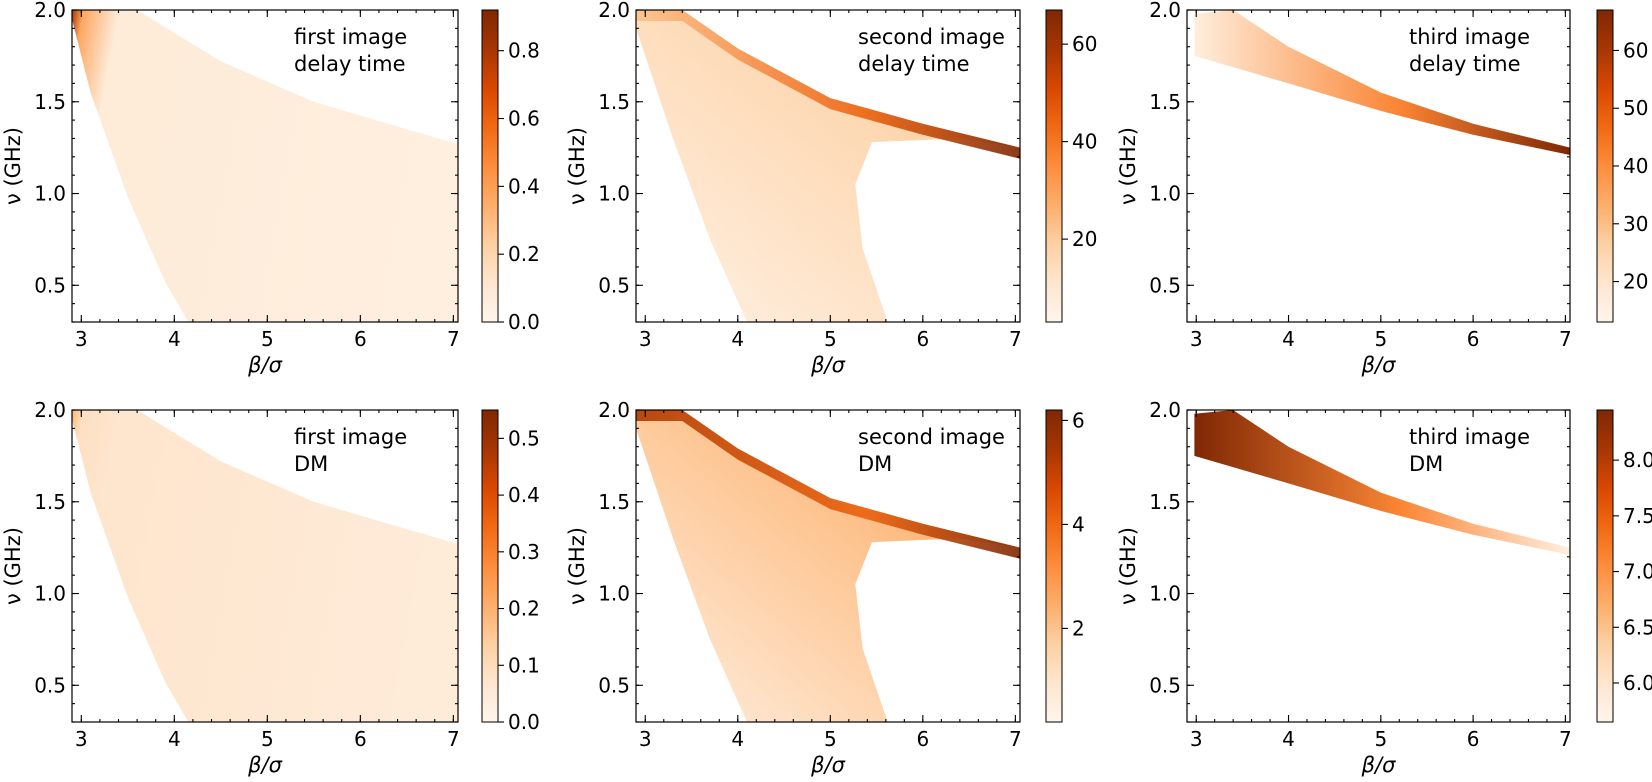 Image resolution: width=1652 pixels, height=782 pixels. Describe the element at coordinates (524, 438) in the screenshot. I see `colorbar-tick-label: 0.5` at that location.